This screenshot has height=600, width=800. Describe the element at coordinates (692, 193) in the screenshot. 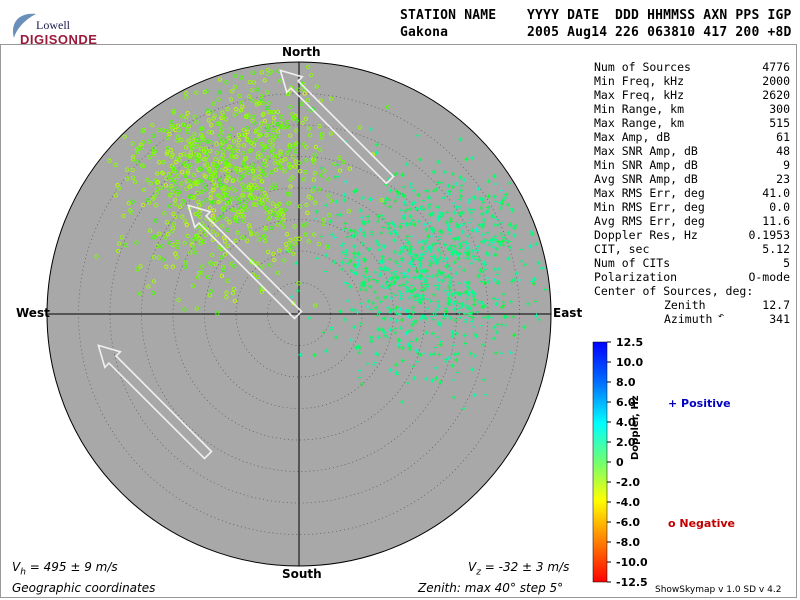

I see `stat-row: Max RMS Err, deg 41.0` at that location.